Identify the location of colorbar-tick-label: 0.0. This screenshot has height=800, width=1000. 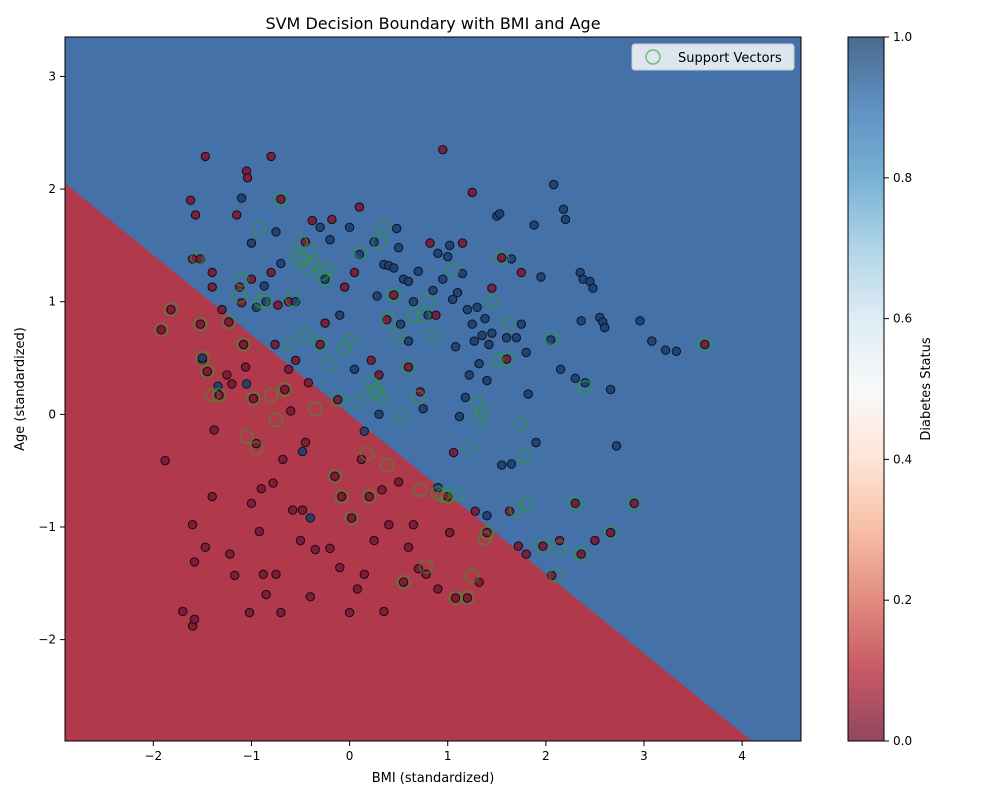
(902, 741).